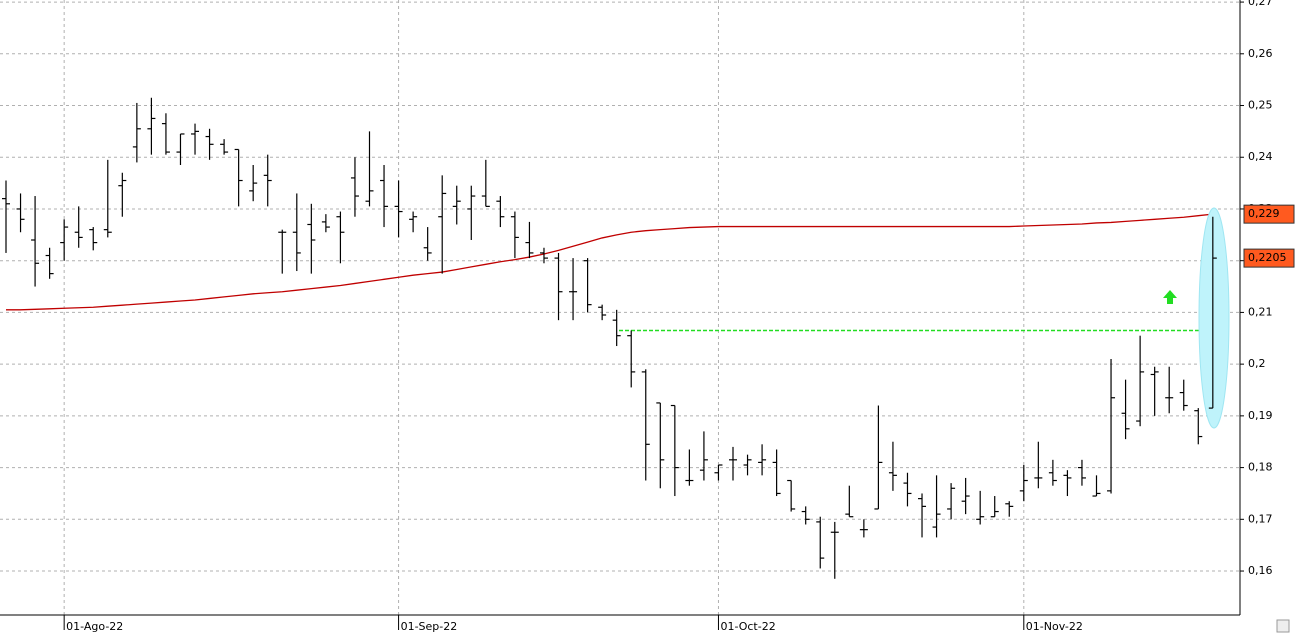 The height and width of the screenshot is (635, 1297). I want to click on up-arrow, so click(1170, 297).